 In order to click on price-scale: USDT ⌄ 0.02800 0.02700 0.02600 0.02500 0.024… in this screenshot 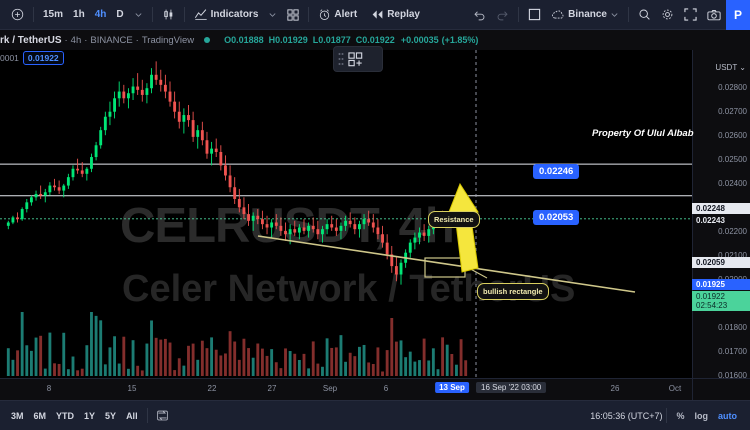, I will do `click(721, 217)`.